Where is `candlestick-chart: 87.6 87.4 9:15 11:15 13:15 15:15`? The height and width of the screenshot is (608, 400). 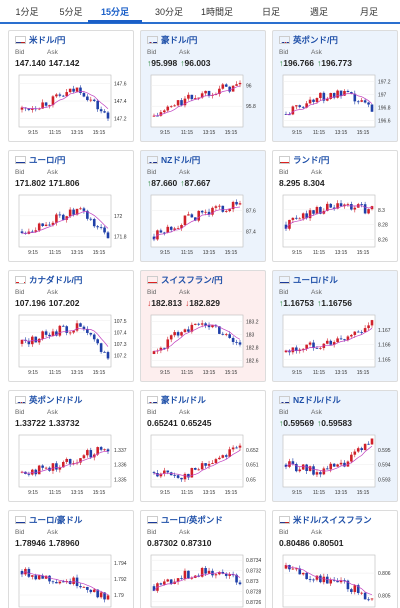
candlestick-chart: 87.6 87.4 9:15 11:15 13:15 15:15 is located at coordinates (203, 225).